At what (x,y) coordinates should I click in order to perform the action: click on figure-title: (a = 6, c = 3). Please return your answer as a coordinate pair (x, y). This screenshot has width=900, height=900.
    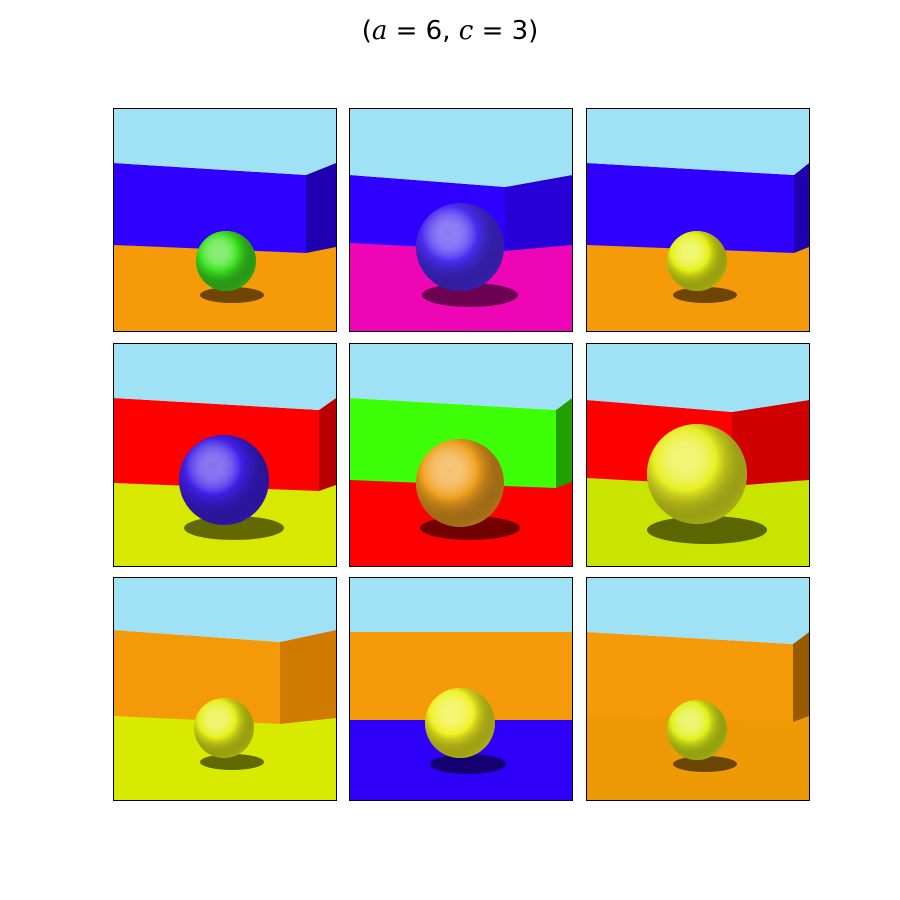
    Looking at the image, I should click on (450, 31).